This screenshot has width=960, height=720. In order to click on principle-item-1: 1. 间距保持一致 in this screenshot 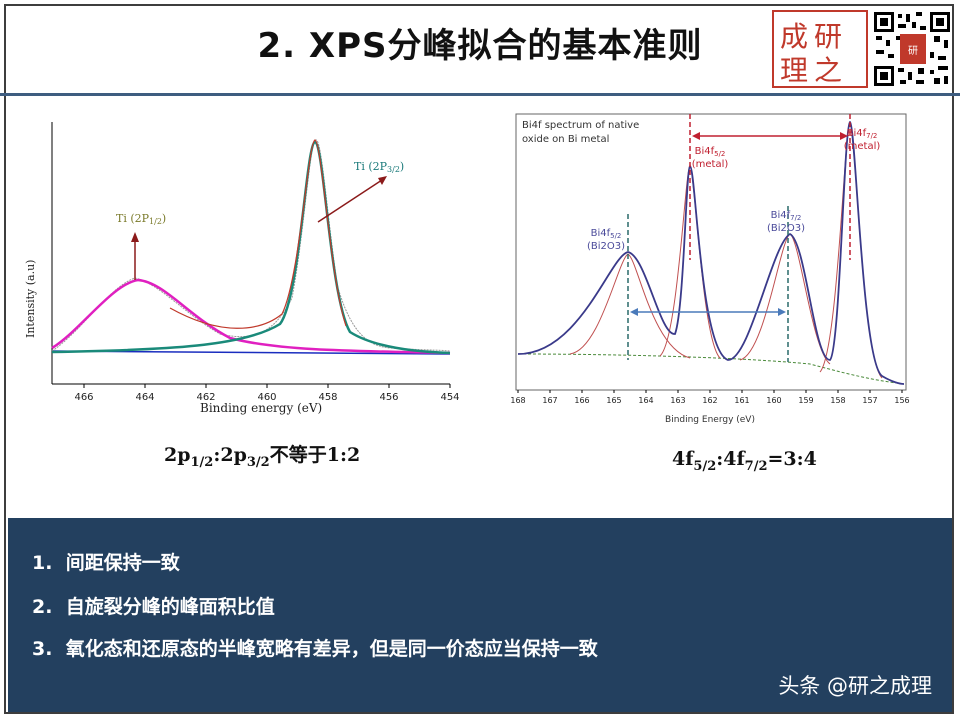, I will do `click(106, 563)`.